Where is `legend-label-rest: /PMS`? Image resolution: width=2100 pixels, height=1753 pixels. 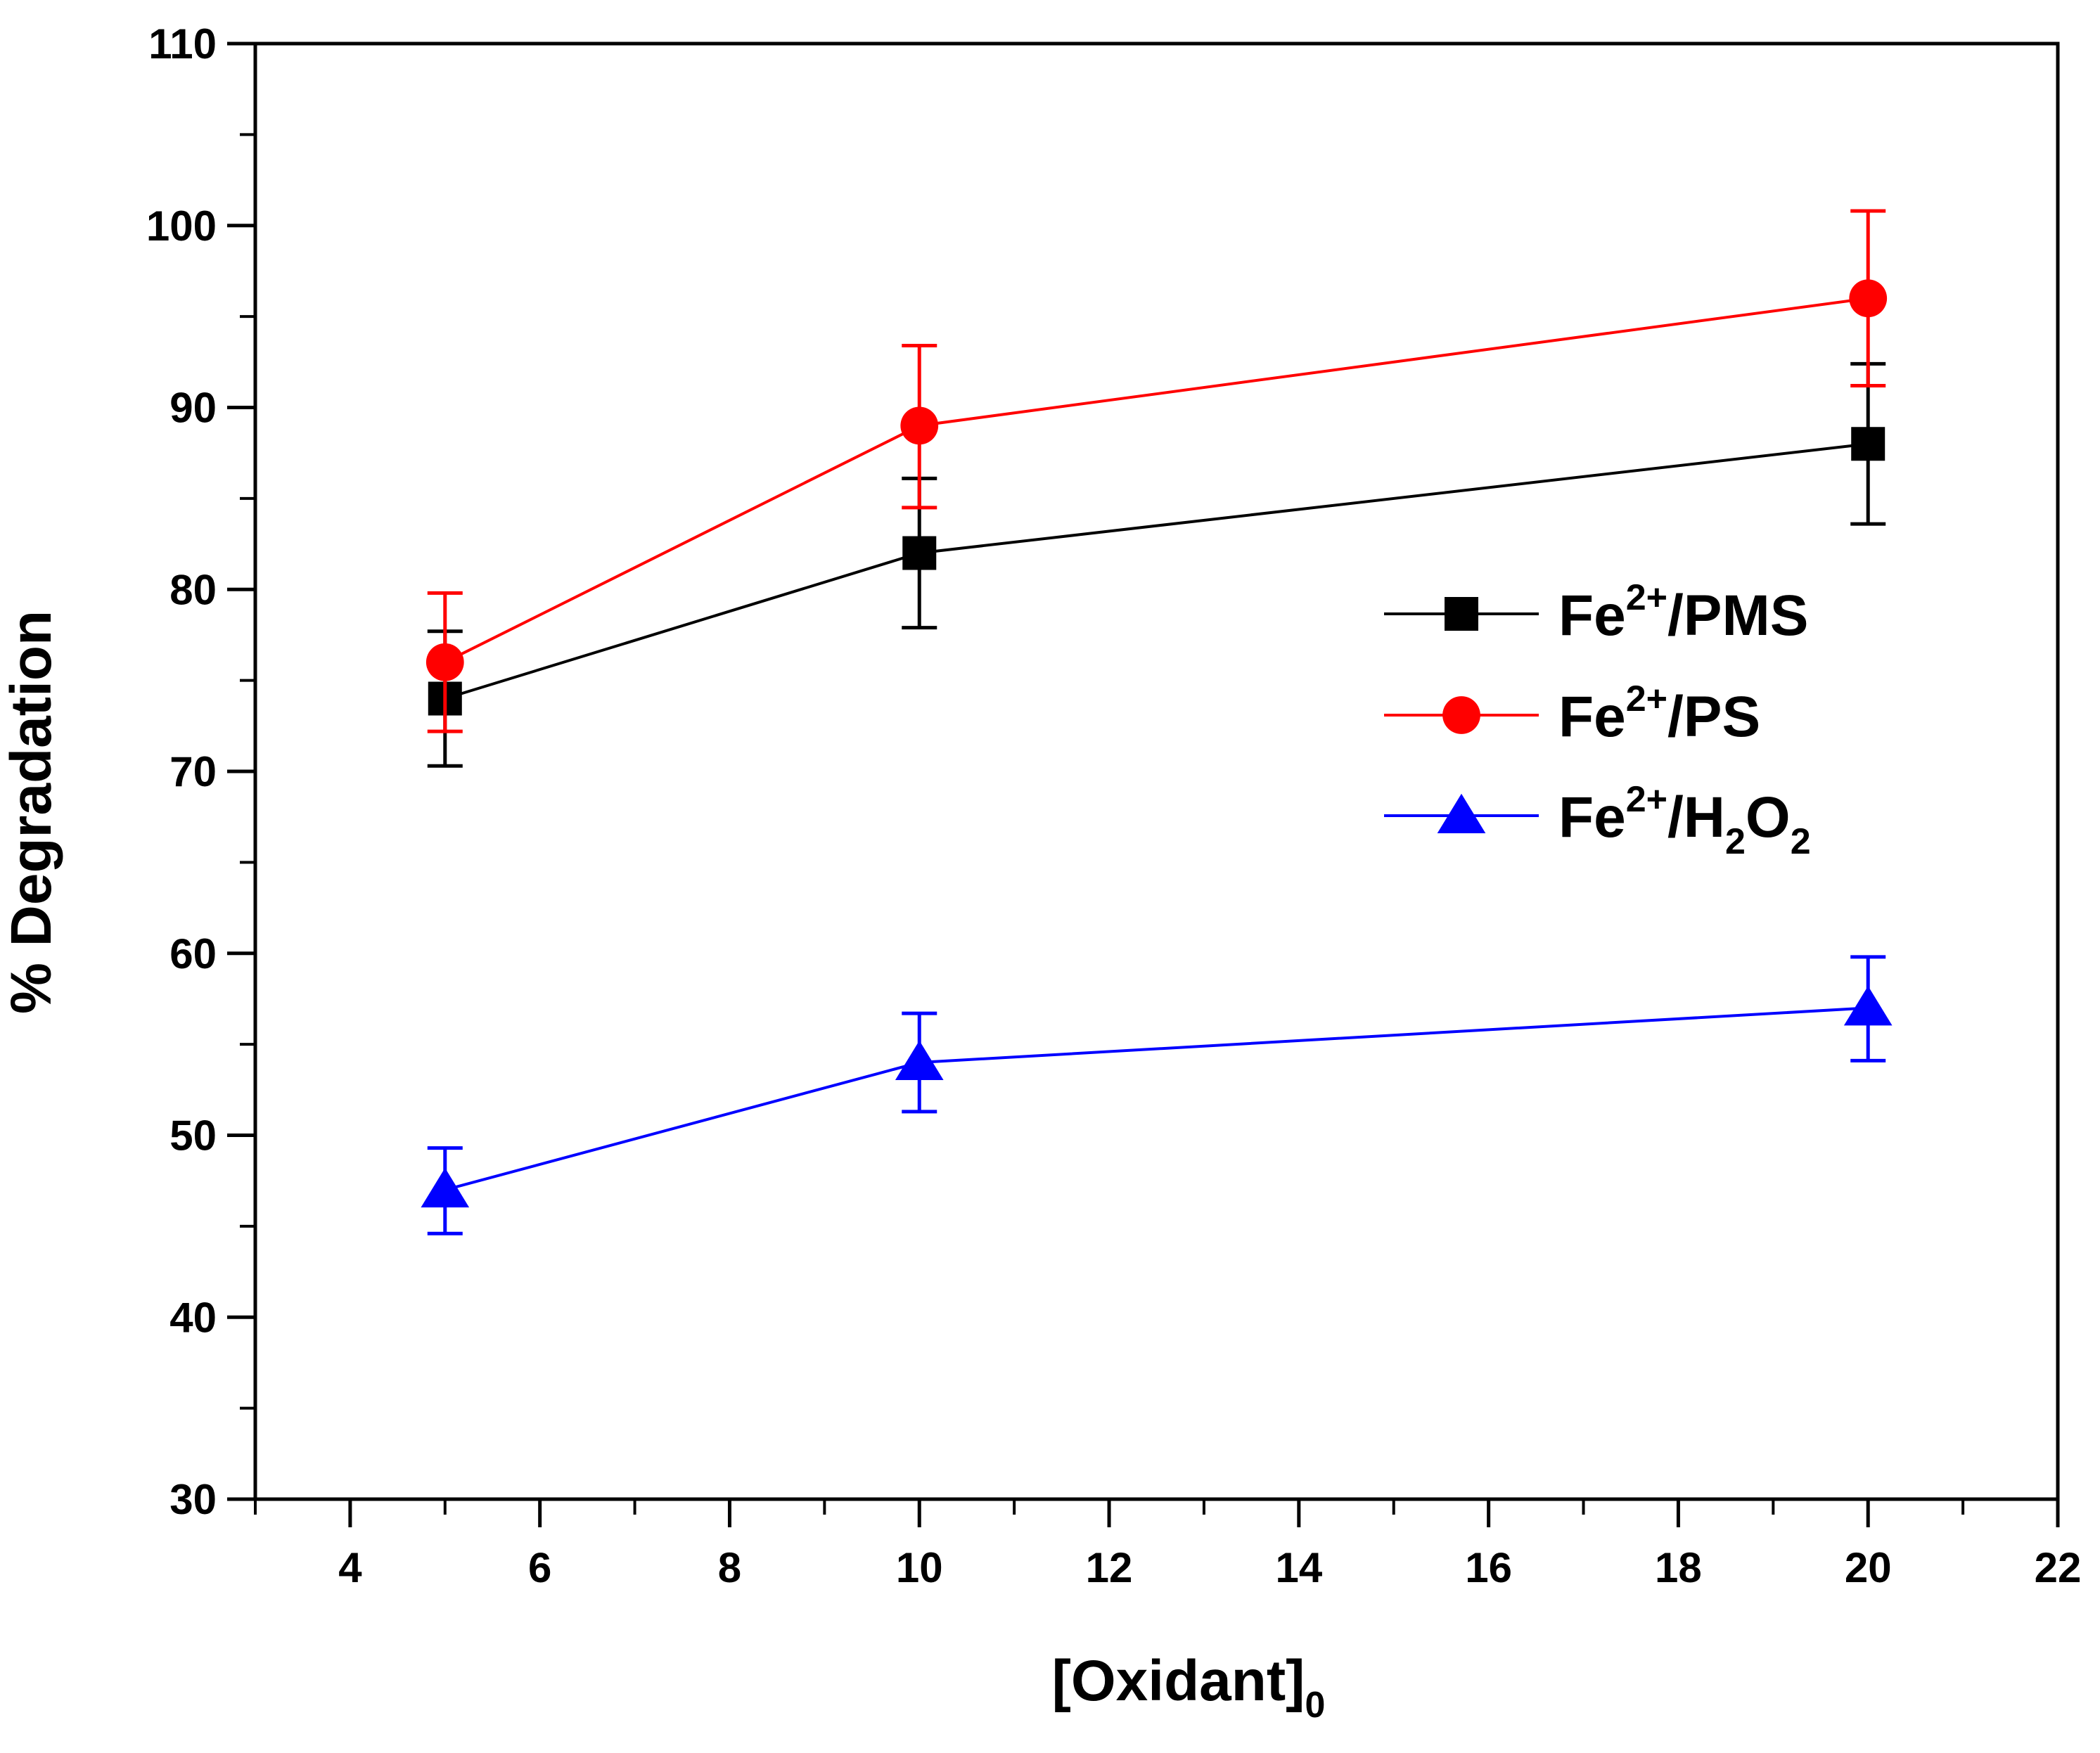 legend-label-rest: /PMS is located at coordinates (1737, 616).